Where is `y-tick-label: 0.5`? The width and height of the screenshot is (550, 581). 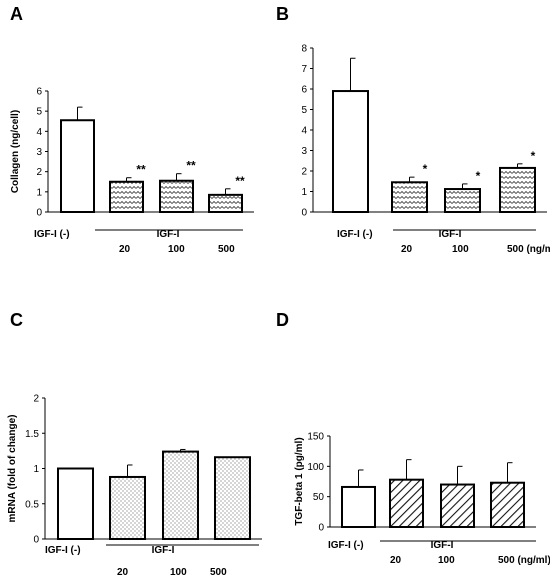 y-tick-label: 0.5 is located at coordinates (32, 504).